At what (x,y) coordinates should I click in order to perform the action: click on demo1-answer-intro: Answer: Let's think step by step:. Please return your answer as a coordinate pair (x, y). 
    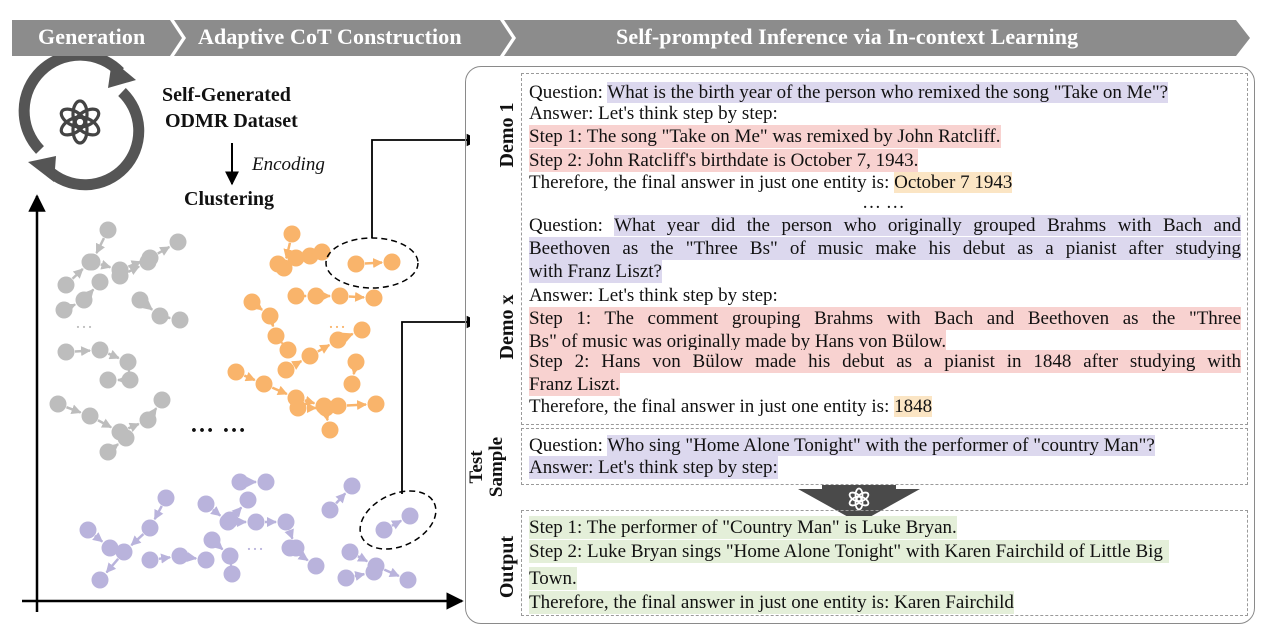
    Looking at the image, I should click on (653, 113).